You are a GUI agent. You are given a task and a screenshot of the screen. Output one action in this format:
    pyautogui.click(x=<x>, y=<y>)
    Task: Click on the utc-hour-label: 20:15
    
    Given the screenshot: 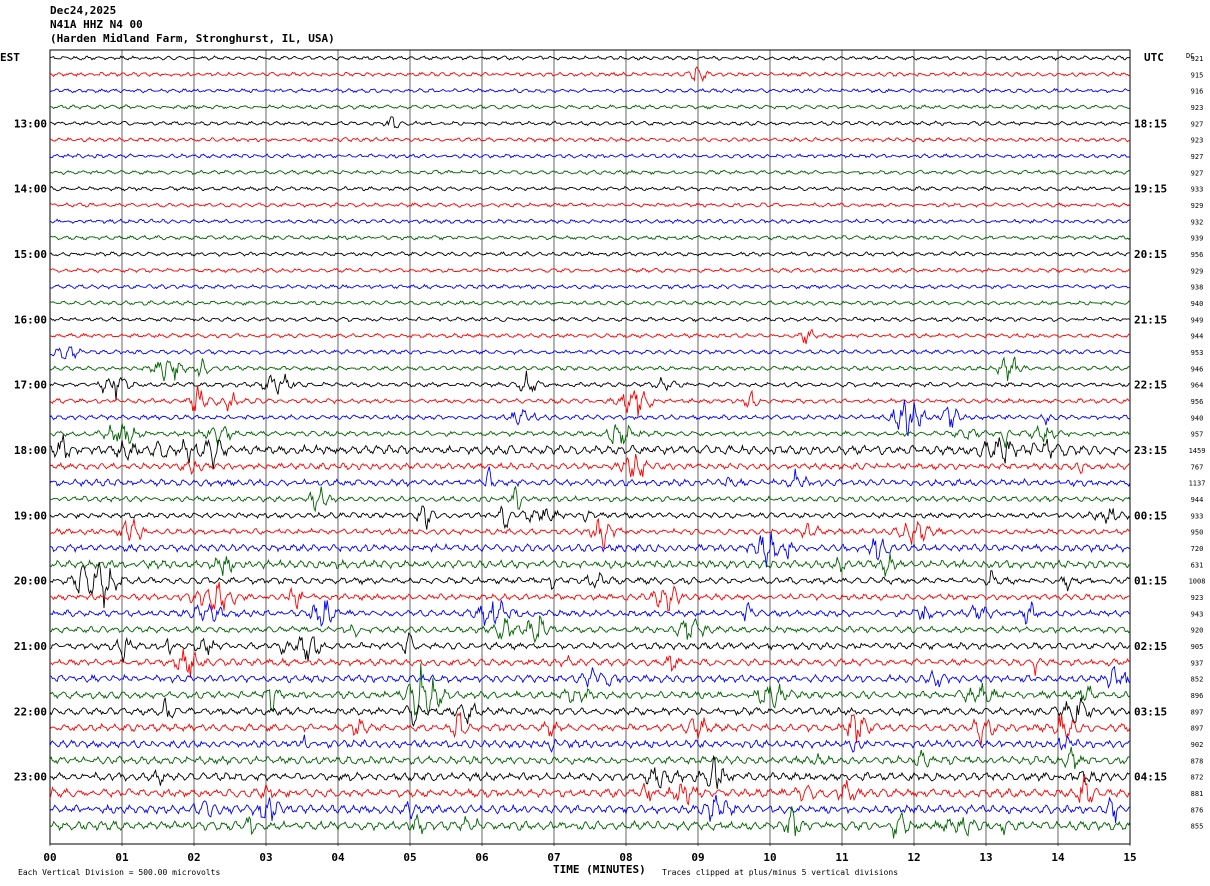 What is the action you would take?
    pyautogui.click(x=1150, y=254)
    